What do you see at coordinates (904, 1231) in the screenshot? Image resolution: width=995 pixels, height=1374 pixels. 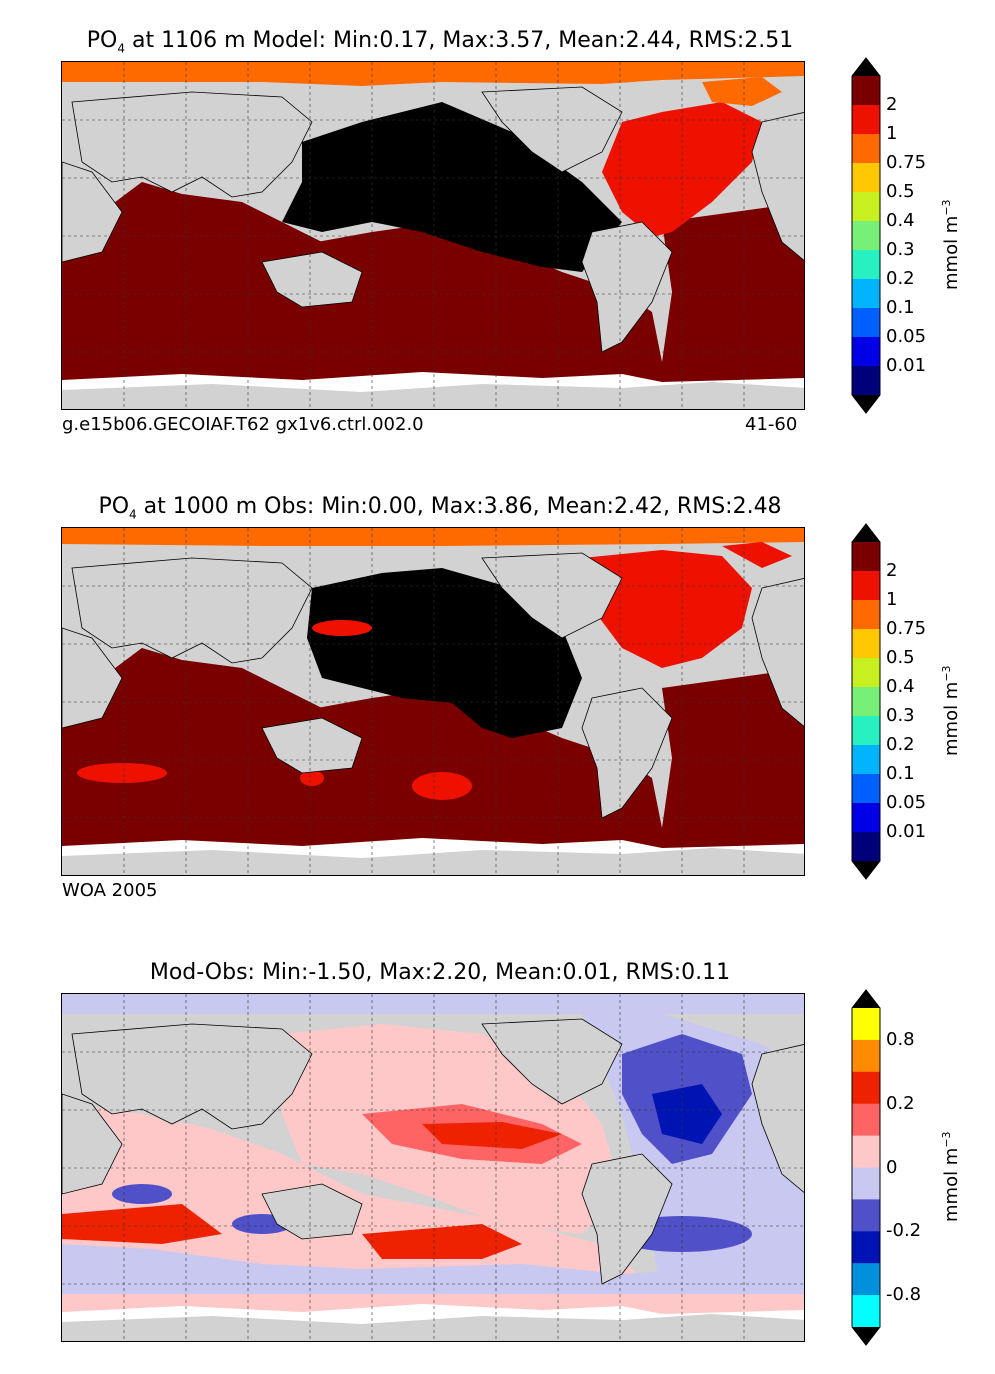 I see `colorbar-tick-label: -0.2` at bounding box center [904, 1231].